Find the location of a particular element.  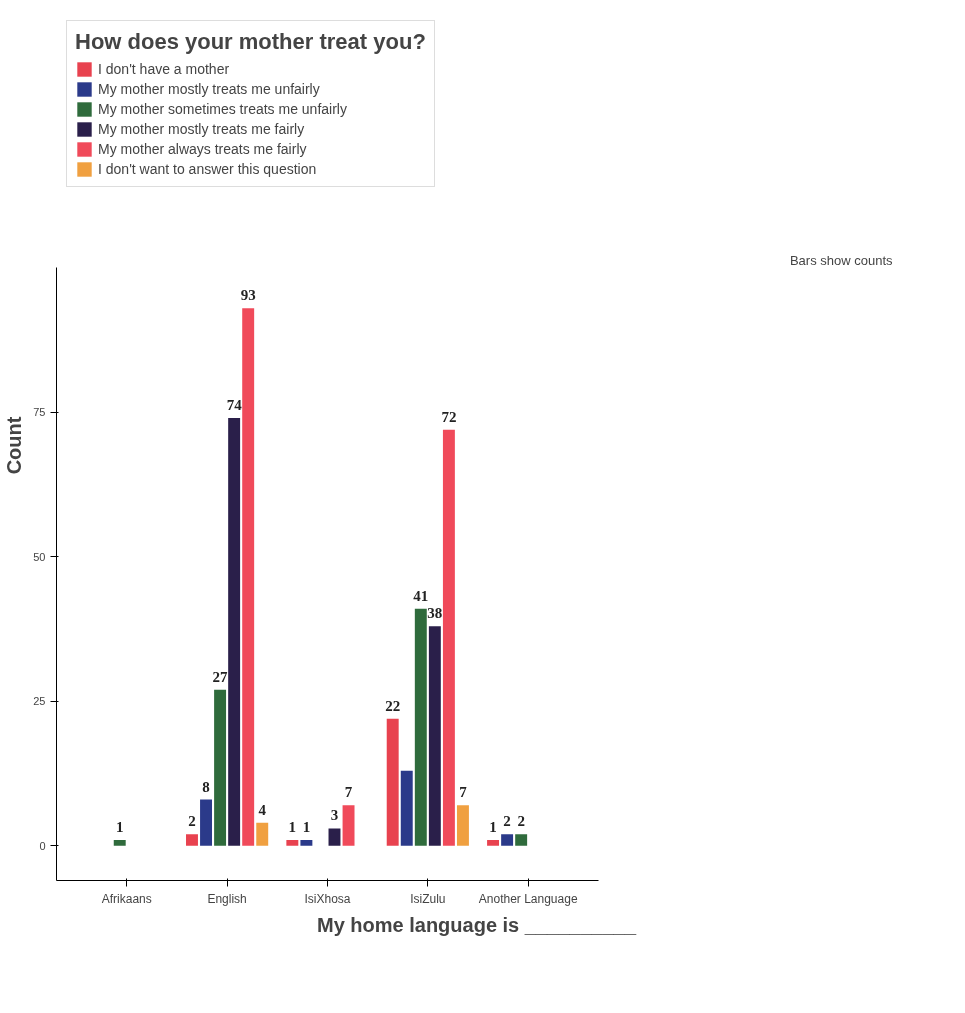

legend-label: My mother mostly treats me unfairly is located at coordinates (209, 89).